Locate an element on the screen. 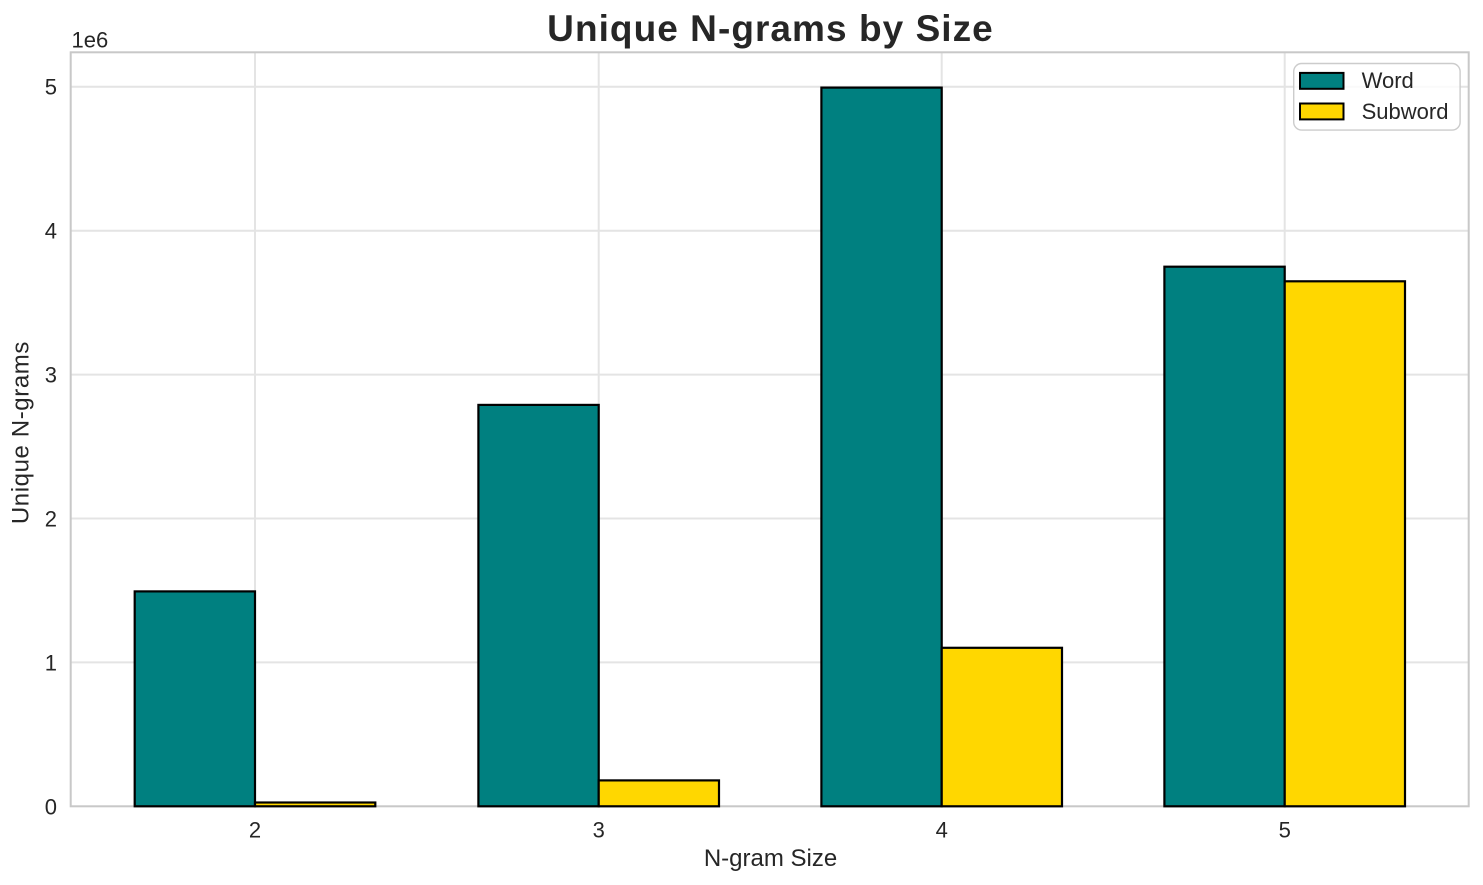 This screenshot has width=1483, height=885. svg-text: N-gram Size is located at coordinates (770, 858).